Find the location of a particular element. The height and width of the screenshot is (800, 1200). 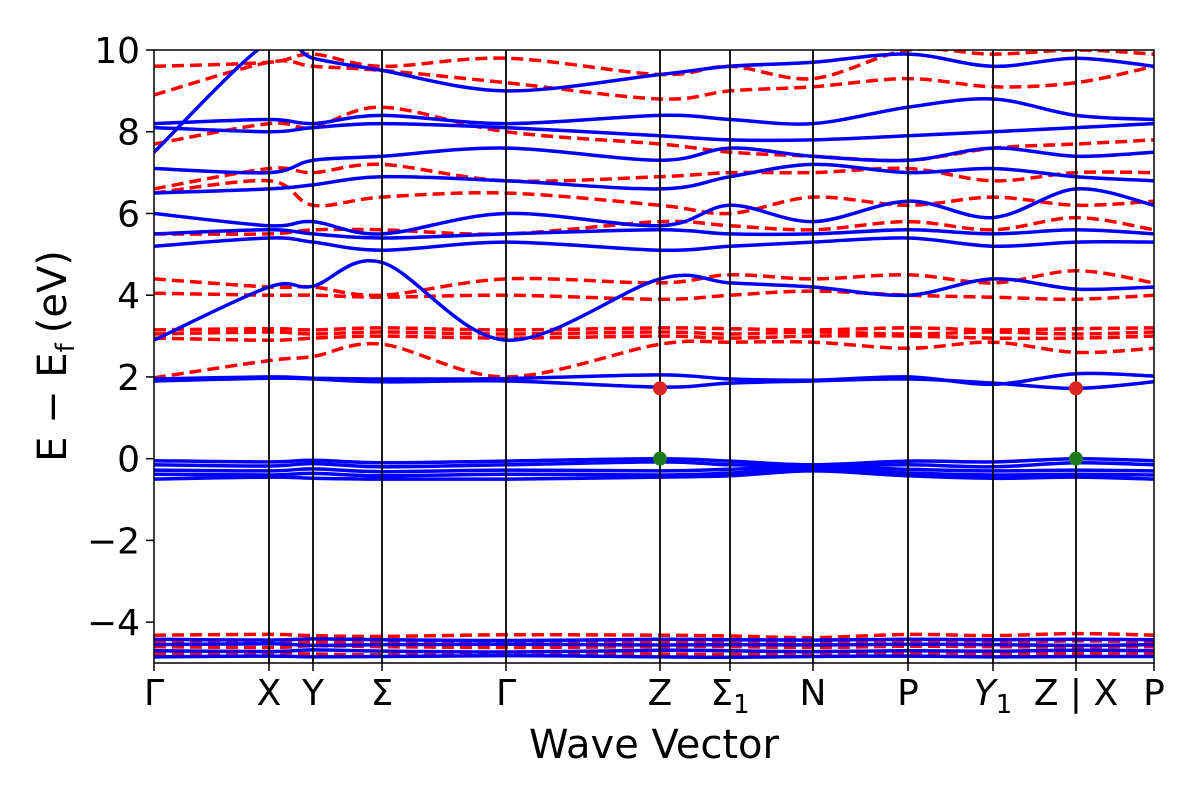

x-tick-label: Z | X is located at coordinates (1076, 693).